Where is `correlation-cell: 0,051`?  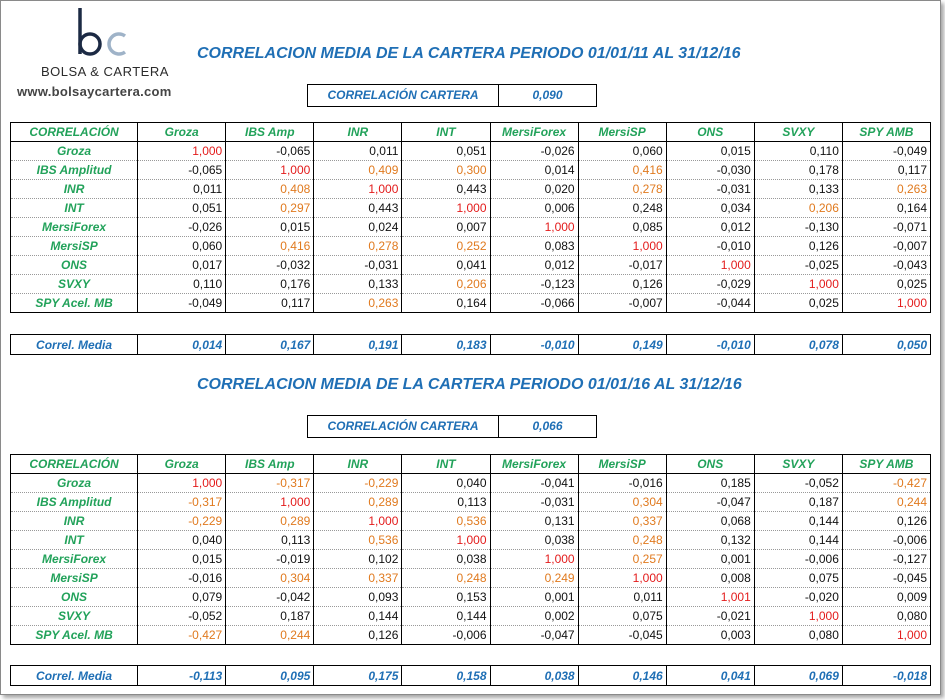
correlation-cell: 0,051 is located at coordinates (446, 151).